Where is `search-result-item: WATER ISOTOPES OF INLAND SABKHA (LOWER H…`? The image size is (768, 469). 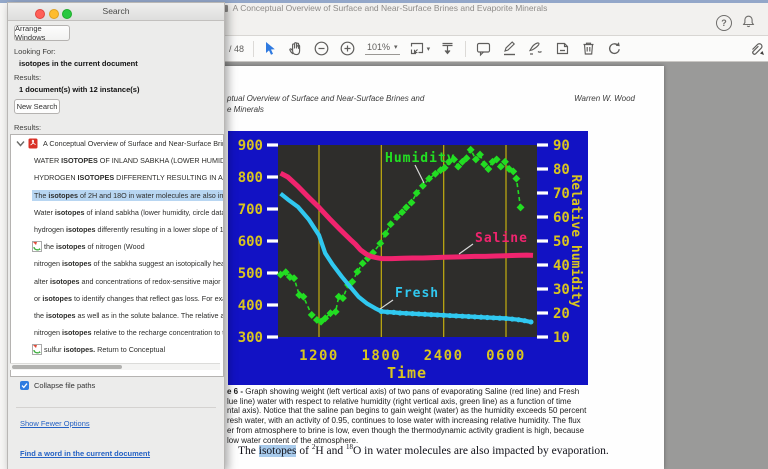
search-result-item: WATER ISOTOPES OF INLAND SABKHA (LOWER H… is located at coordinates (117, 160).